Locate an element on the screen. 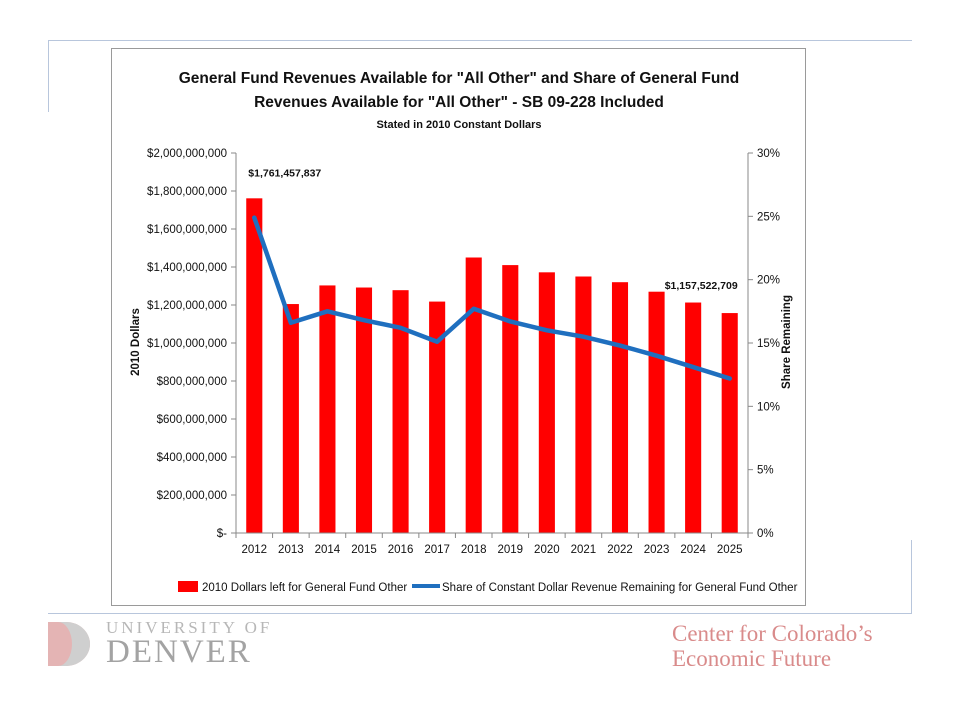 Image resolution: width=960 pixels, height=720 pixels. data-annotations: $1,761,457,837 $1,157,522,709 is located at coordinates (493, 229).